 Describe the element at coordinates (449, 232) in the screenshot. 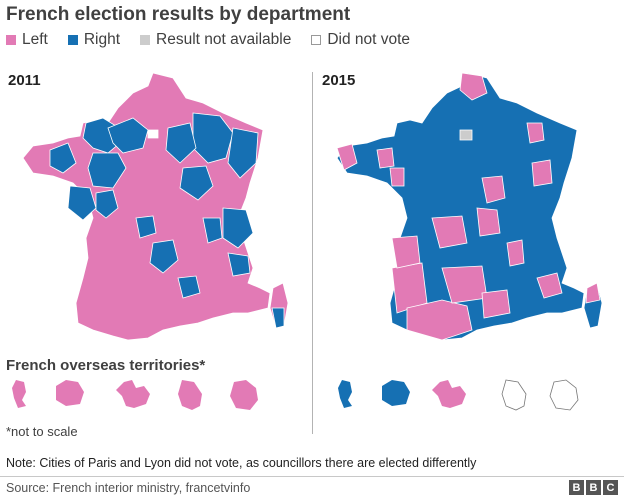

I see `region-dordogne-left` at that location.